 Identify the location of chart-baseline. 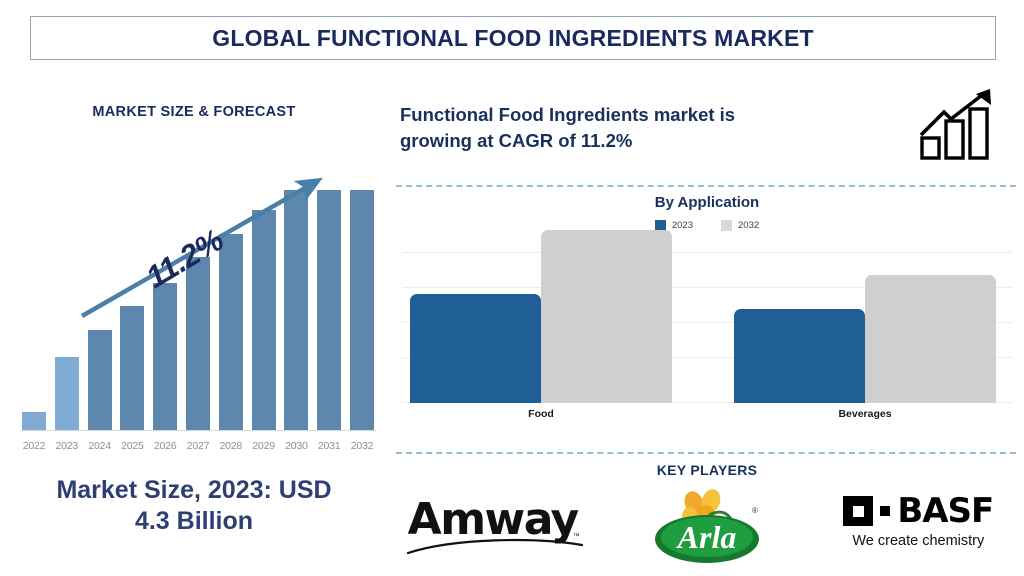
(198, 430).